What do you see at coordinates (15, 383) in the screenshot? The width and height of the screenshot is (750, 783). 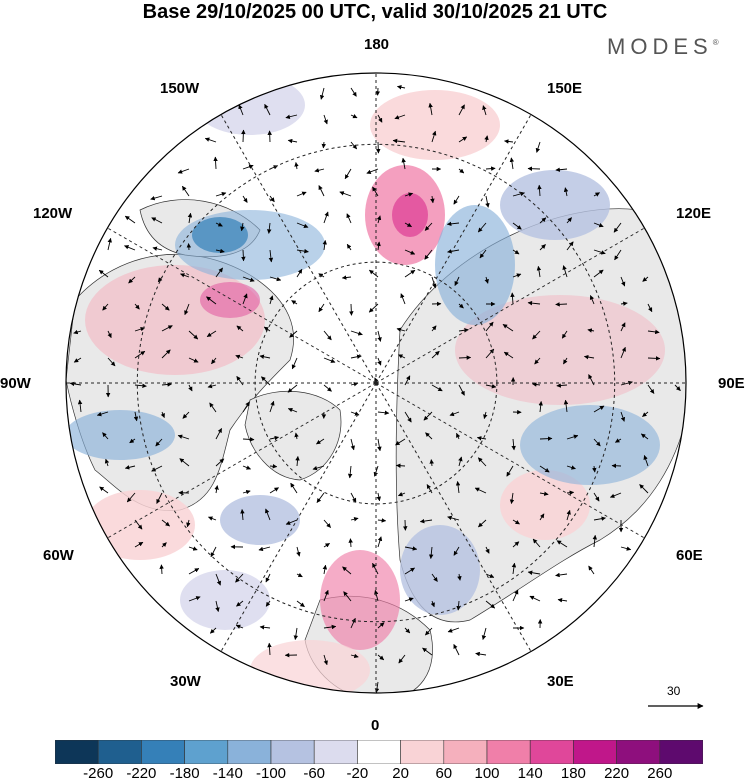 I see `longitude-label-90w: 90W` at bounding box center [15, 383].